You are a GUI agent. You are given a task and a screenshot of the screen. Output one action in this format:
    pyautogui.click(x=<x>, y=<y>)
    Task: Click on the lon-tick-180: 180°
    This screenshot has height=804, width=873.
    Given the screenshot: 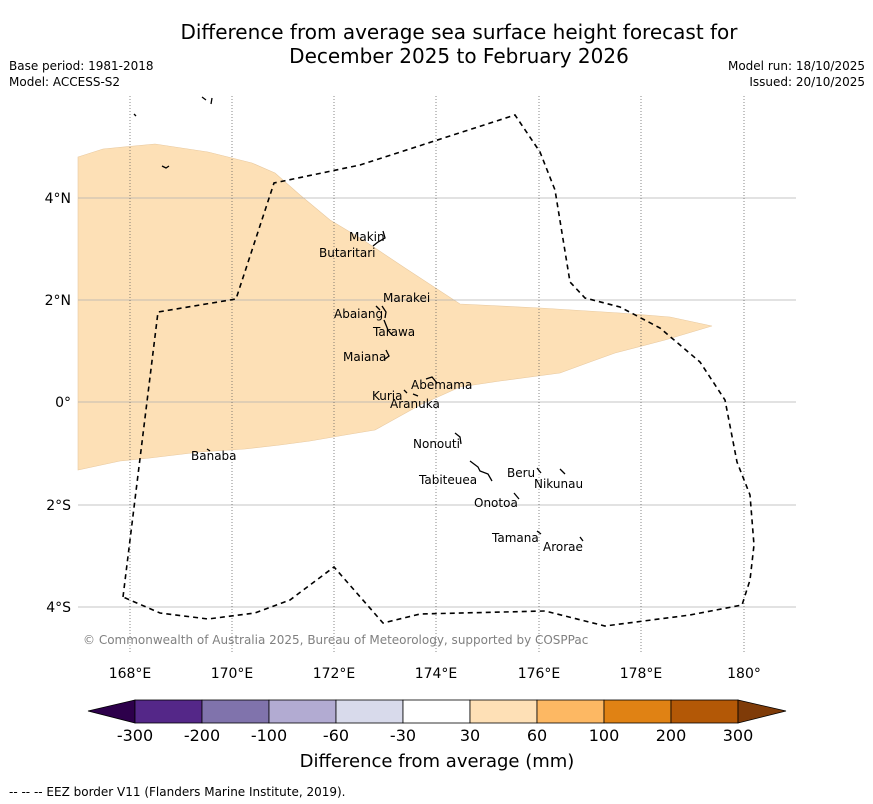 What is the action you would take?
    pyautogui.click(x=744, y=674)
    